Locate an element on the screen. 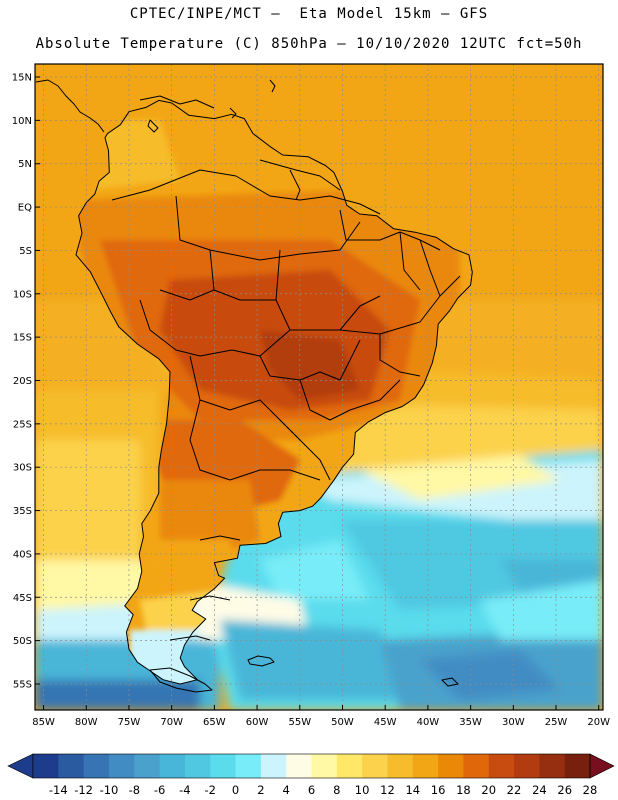  colorbar-label: -12 is located at coordinates (83, 790).